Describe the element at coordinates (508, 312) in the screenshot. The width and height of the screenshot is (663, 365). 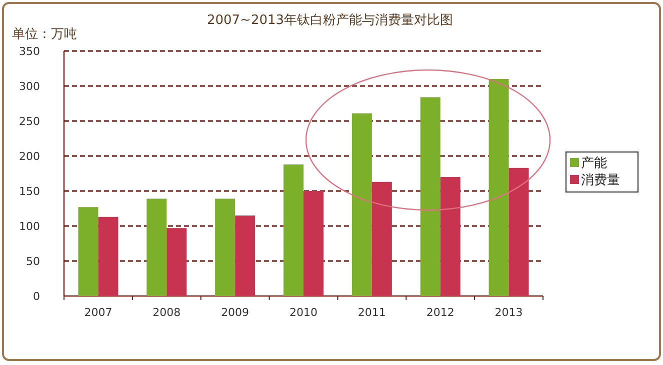
I see `x-tick-label: 2013` at that location.